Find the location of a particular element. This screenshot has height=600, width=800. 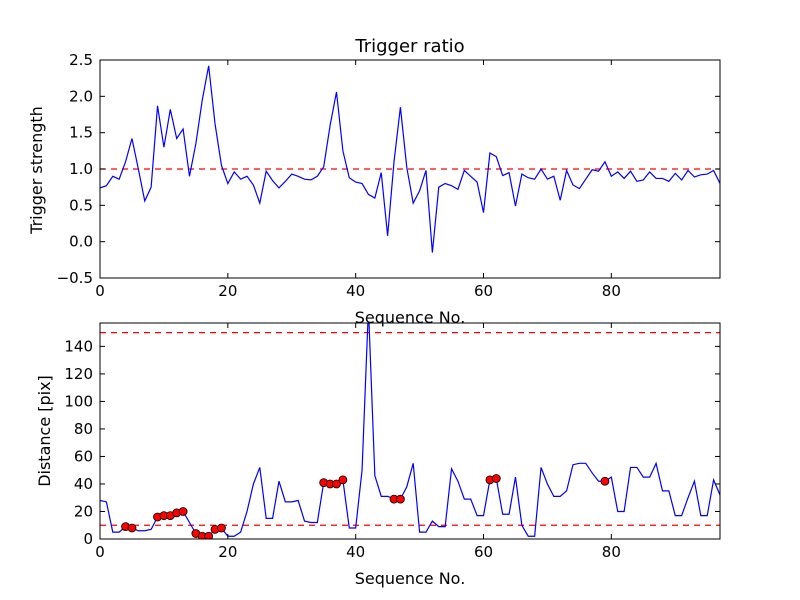

y-tick-label: 120 is located at coordinates (78, 374).